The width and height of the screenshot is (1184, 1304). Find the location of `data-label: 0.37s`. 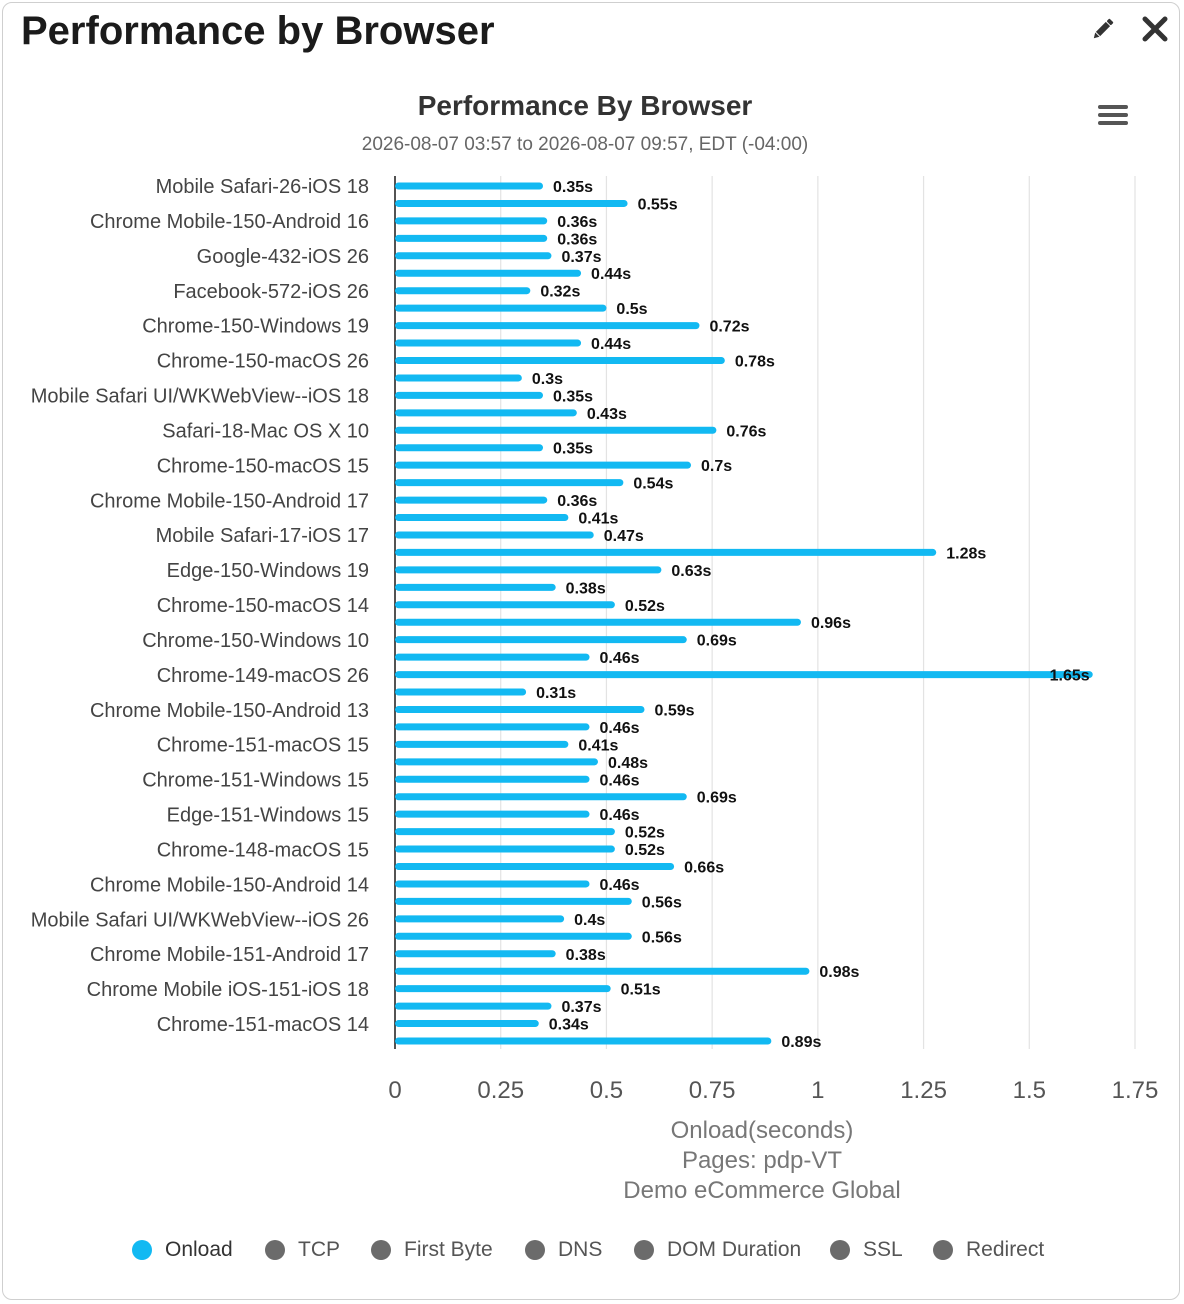

data-label: 0.37s is located at coordinates (581, 1007).